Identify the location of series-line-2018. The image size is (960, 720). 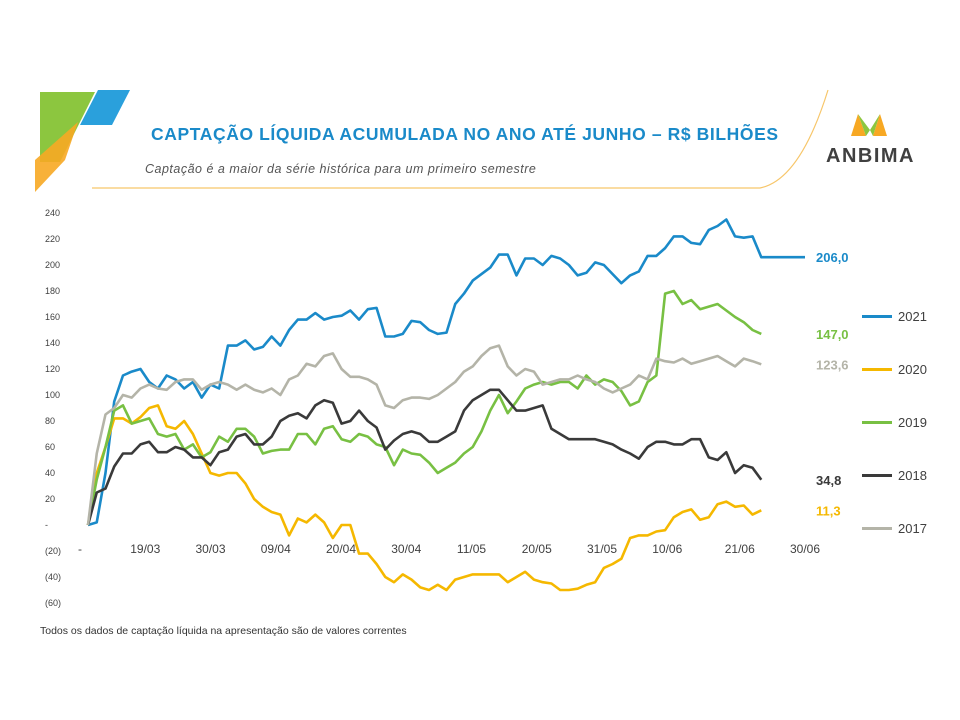
(424, 457).